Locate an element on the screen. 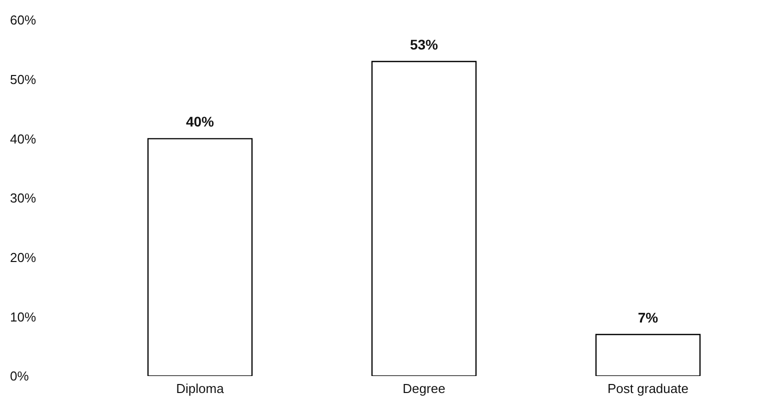 This screenshot has width=760, height=413. x-tick-label: Degree is located at coordinates (424, 388).